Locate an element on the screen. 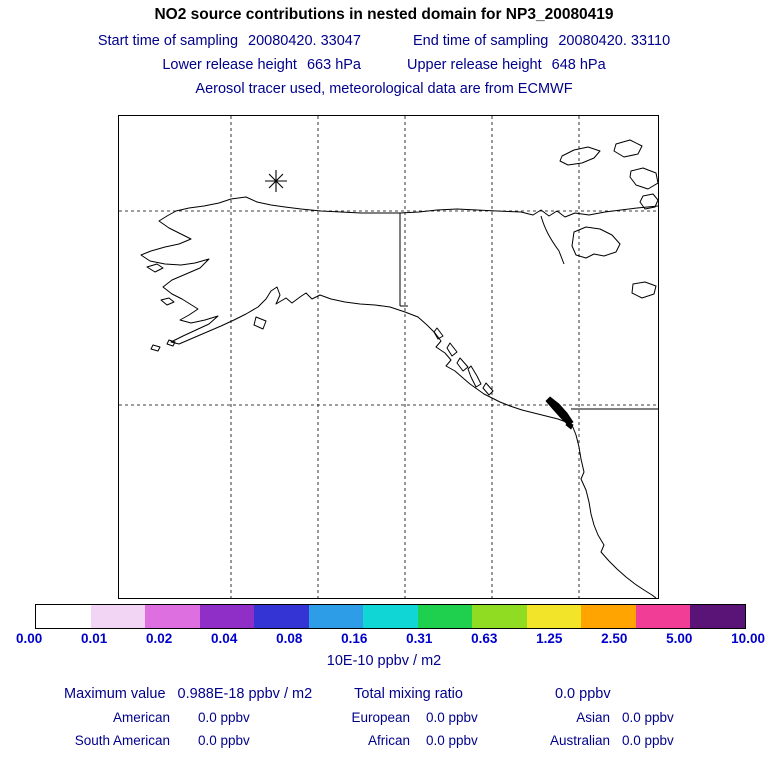 Image resolution: width=768 pixels, height=768 pixels. colorbar-gradient is located at coordinates (390, 616).